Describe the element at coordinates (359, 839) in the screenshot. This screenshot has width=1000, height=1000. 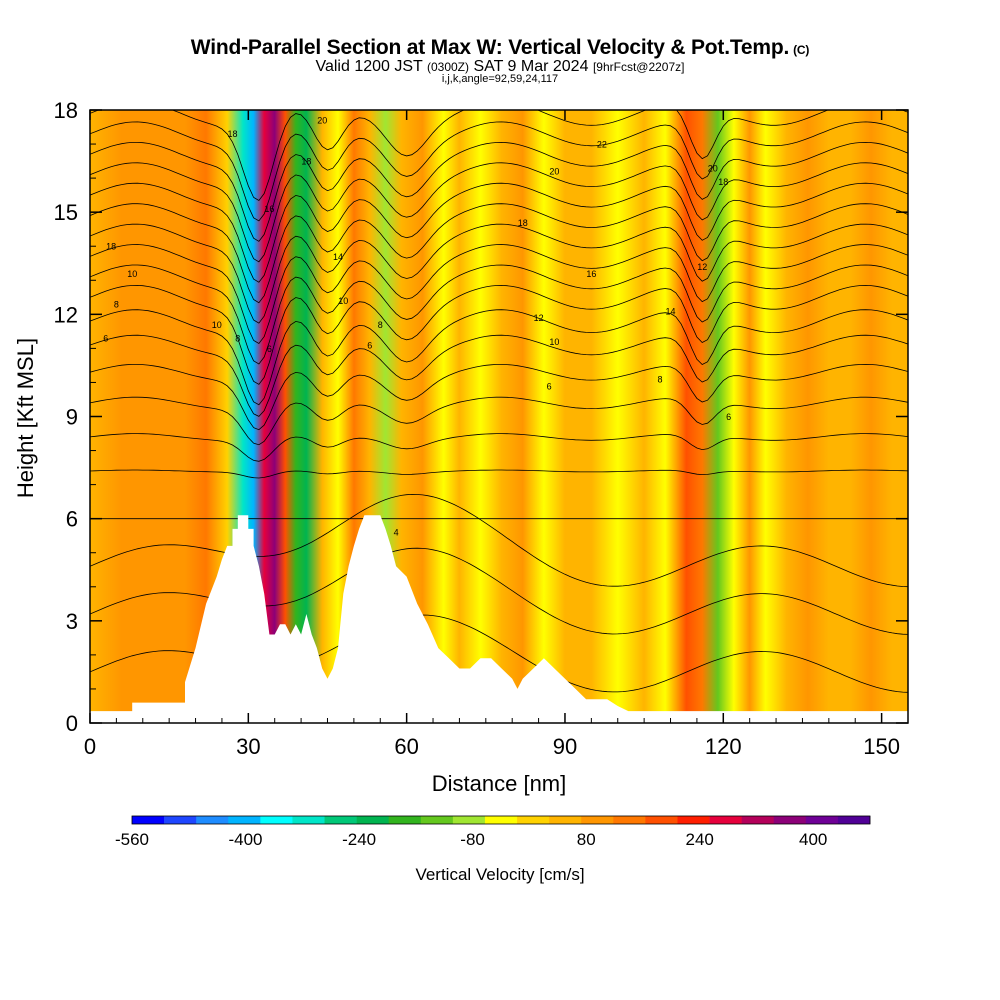
I see `colorbar-tick-label: -240` at that location.